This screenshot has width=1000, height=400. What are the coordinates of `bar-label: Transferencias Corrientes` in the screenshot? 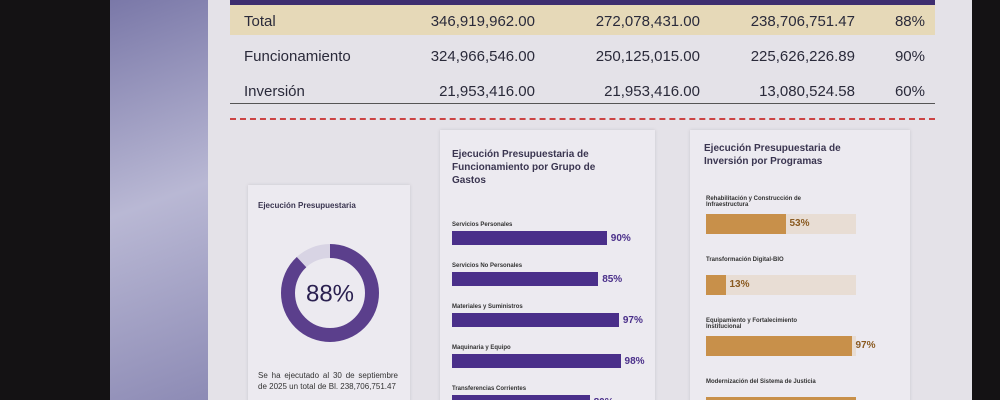 It's located at (489, 389).